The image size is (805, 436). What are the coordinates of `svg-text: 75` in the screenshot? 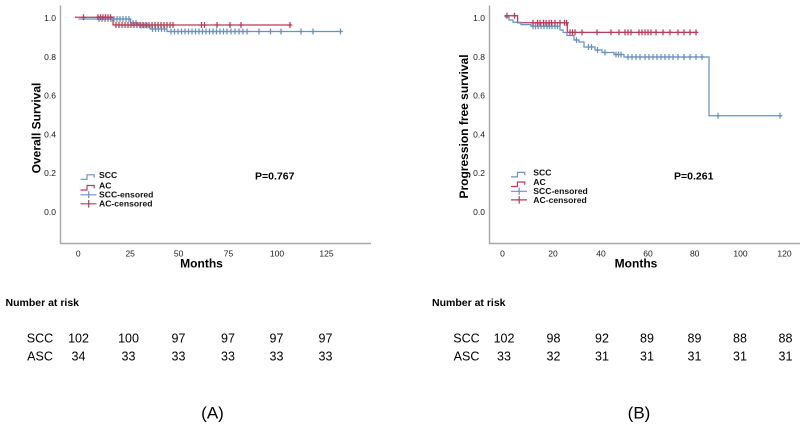 It's located at (229, 254).